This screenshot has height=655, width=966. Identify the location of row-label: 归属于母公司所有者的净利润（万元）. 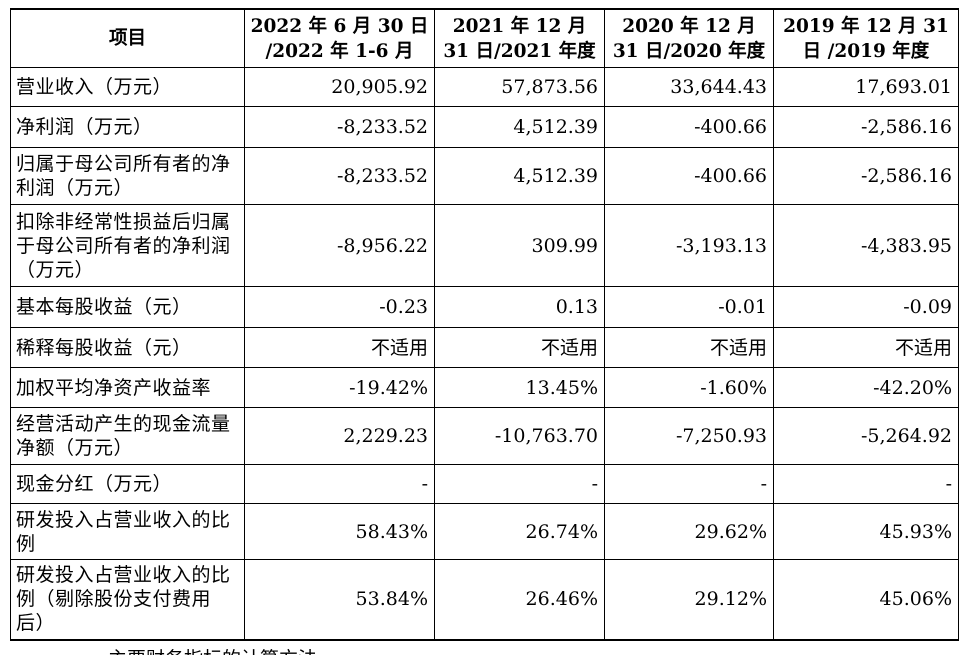
(127, 176).